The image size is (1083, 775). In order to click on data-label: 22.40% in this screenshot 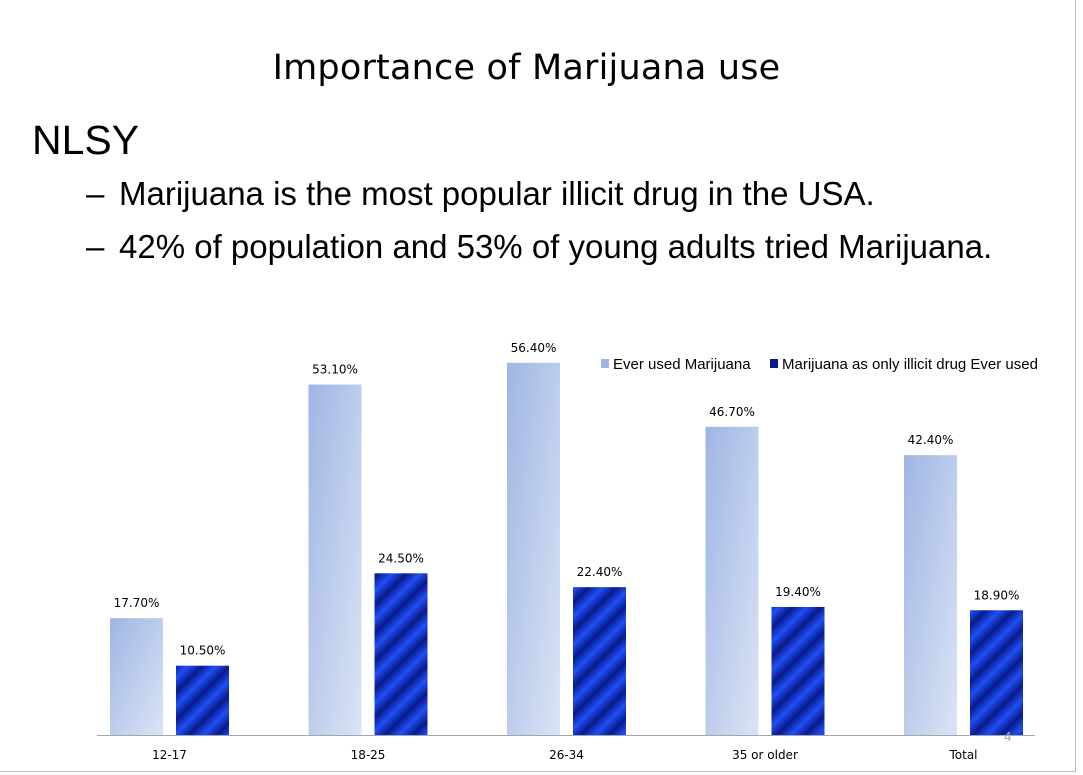, I will do `click(600, 572)`.